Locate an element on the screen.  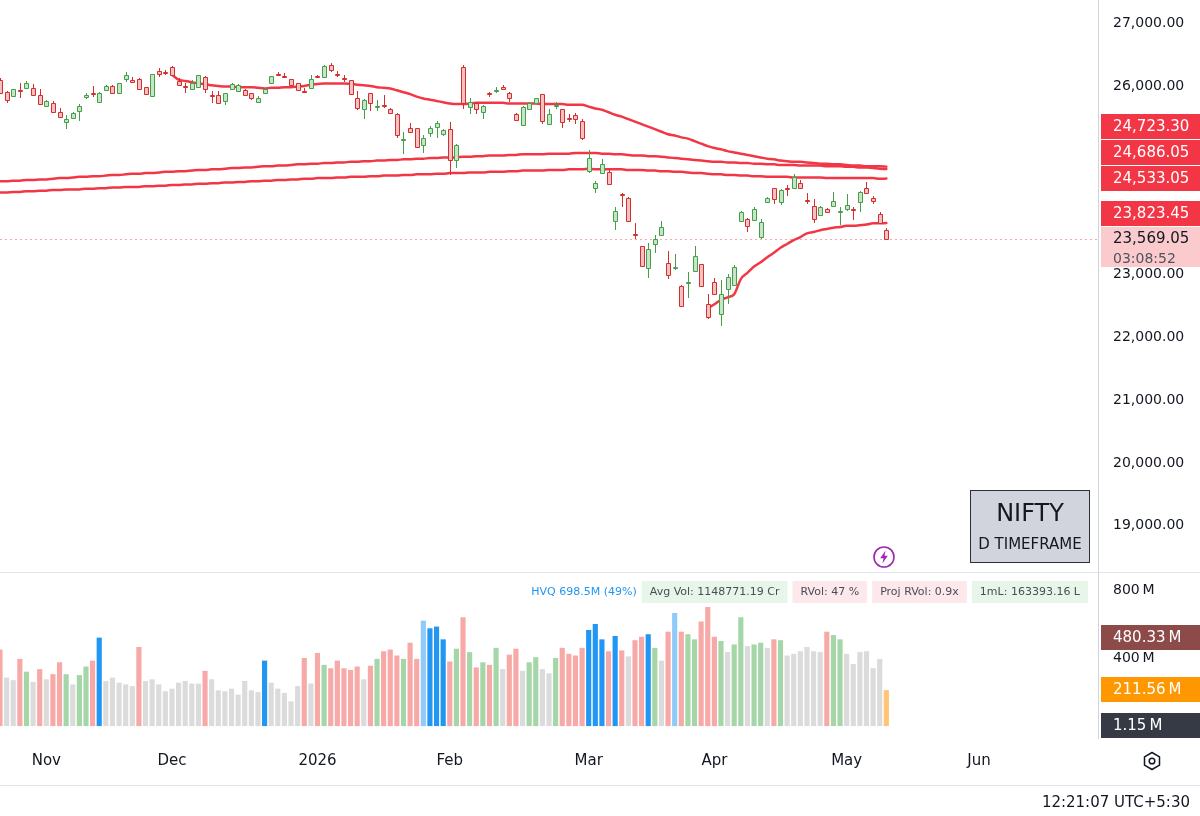
y-tick-label: 21,000.00 is located at coordinates (1149, 398).